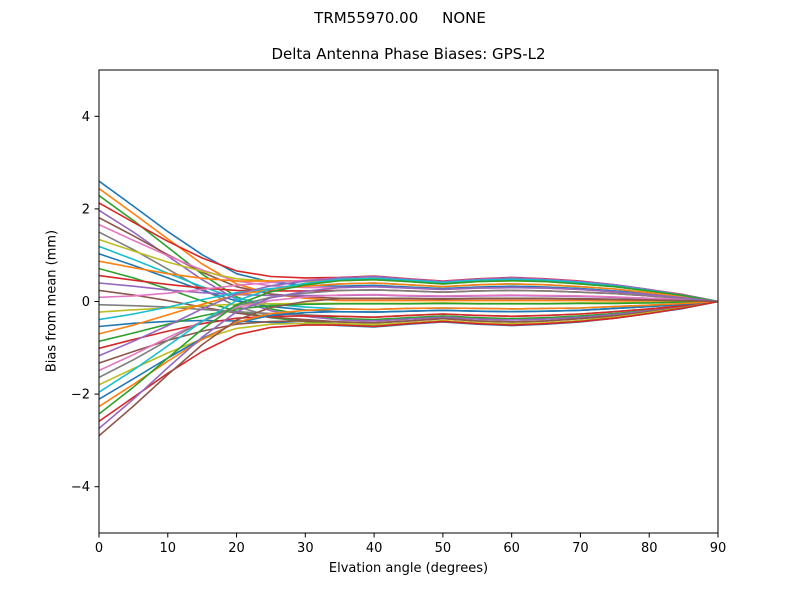  Describe the element at coordinates (99, 548) in the screenshot. I see `x-tick-label: 0` at that location.